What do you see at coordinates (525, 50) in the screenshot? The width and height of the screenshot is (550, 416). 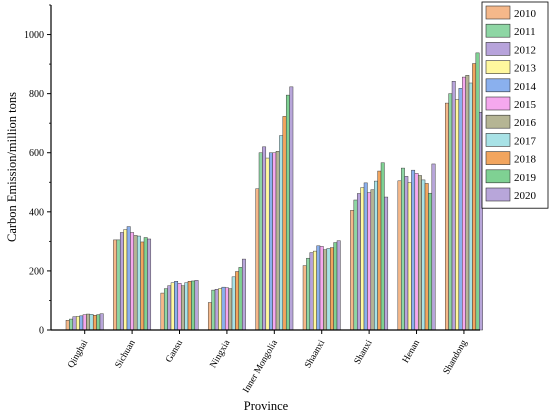 I see `legend-label-2012: 2012` at bounding box center [525, 50].